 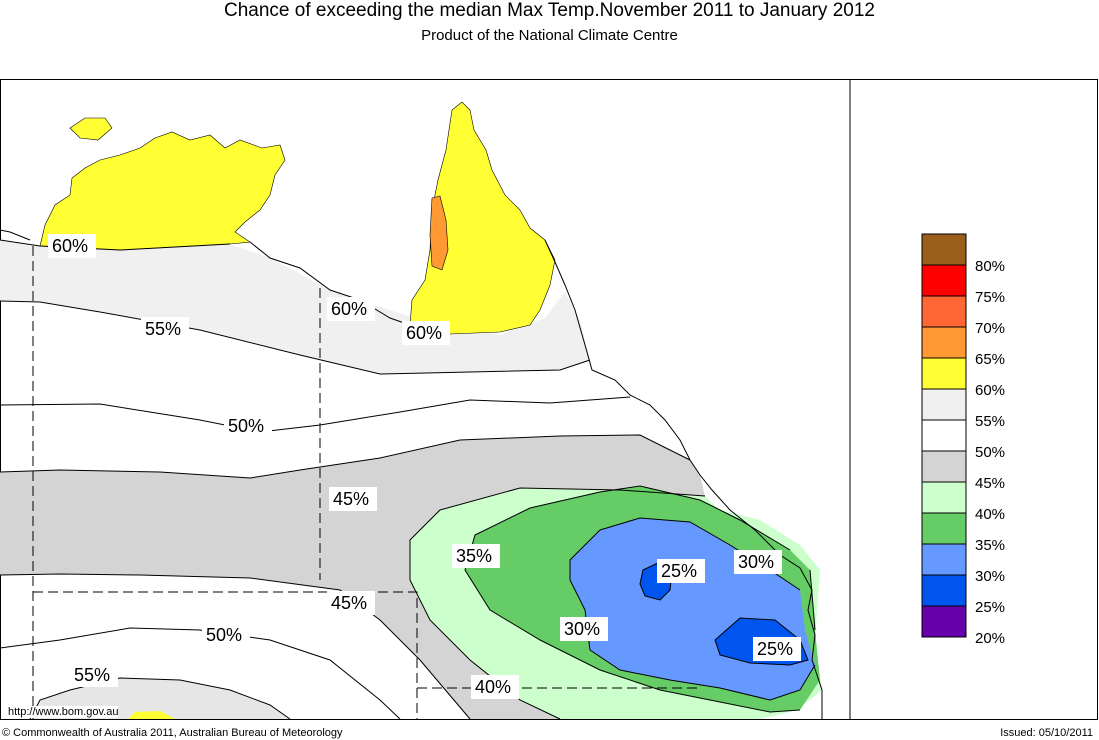 What do you see at coordinates (549, 35) in the screenshot?
I see `map-subtitle: Product of the National Climate Centre` at bounding box center [549, 35].